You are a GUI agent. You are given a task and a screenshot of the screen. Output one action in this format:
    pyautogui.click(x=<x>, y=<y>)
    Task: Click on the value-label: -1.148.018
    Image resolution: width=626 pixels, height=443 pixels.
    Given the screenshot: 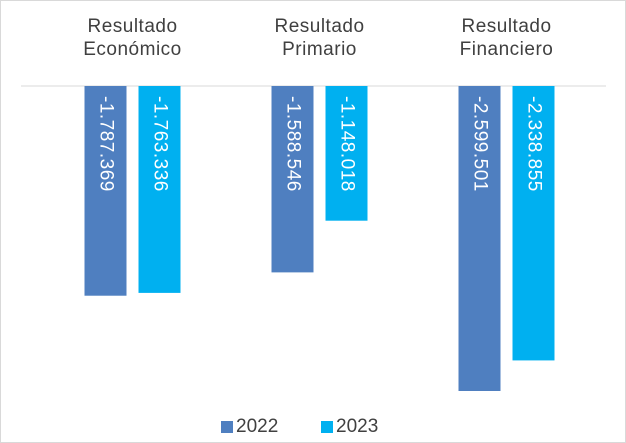 What is the action you would take?
    pyautogui.click(x=346, y=144)
    